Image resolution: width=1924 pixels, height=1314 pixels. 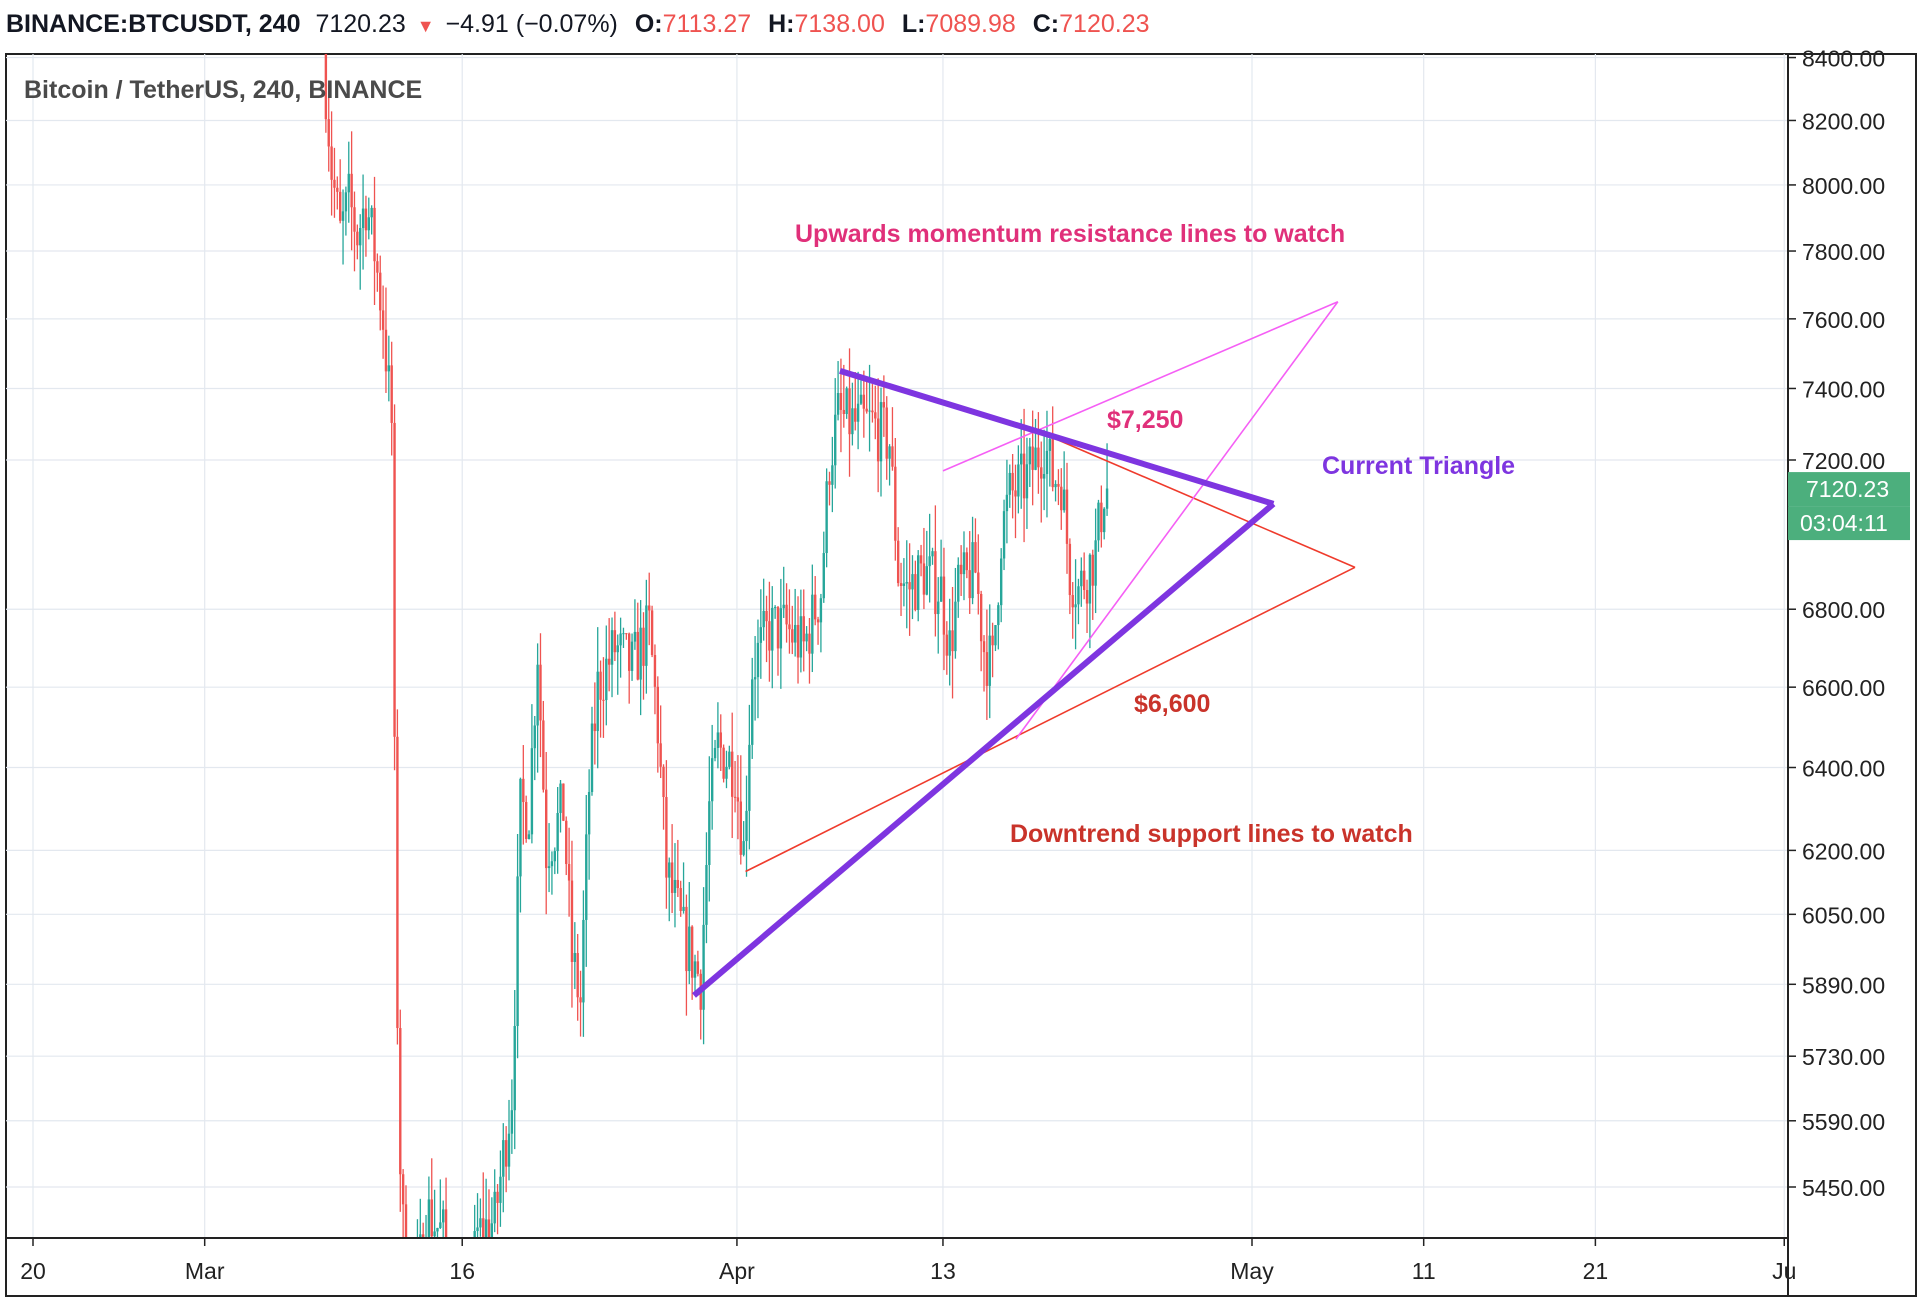 I want to click on time-axis: 20 Mar 16 Apr 13 May 11 21 Ju, so click(x=908, y=1261).